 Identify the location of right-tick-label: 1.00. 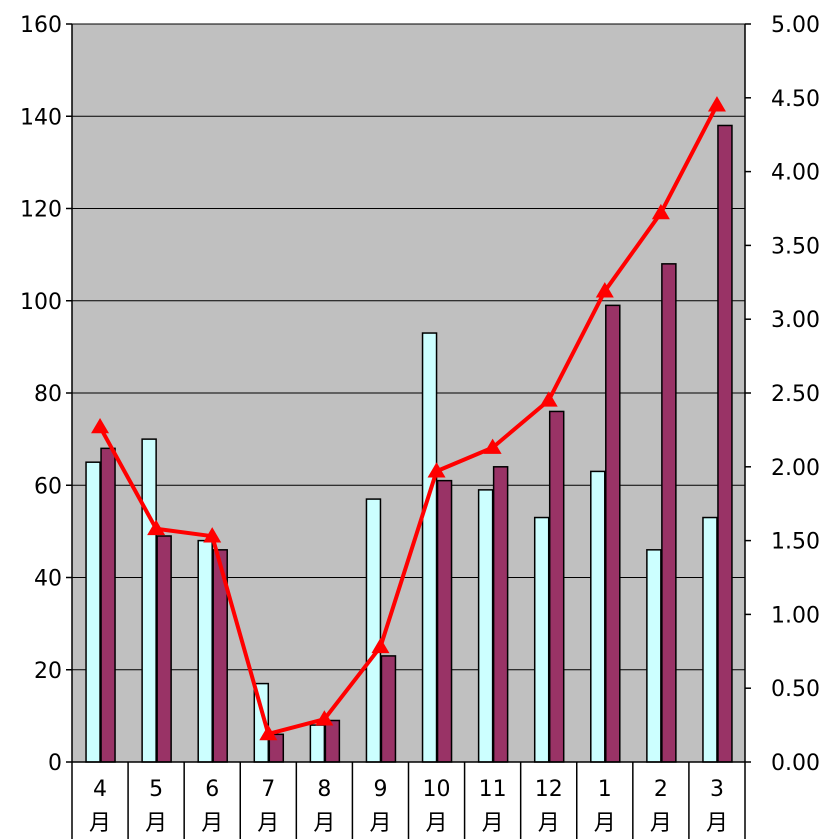
(795, 615).